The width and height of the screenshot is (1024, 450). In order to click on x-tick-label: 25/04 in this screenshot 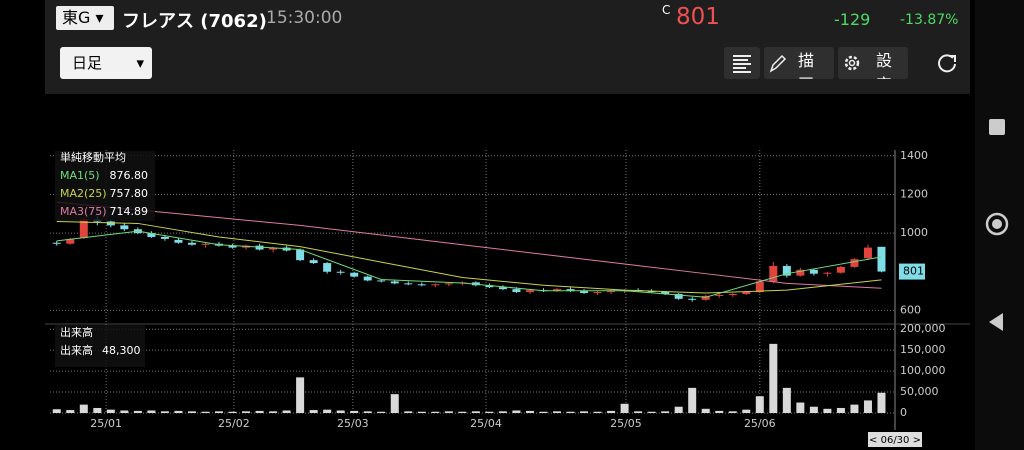, I will do `click(486, 423)`.